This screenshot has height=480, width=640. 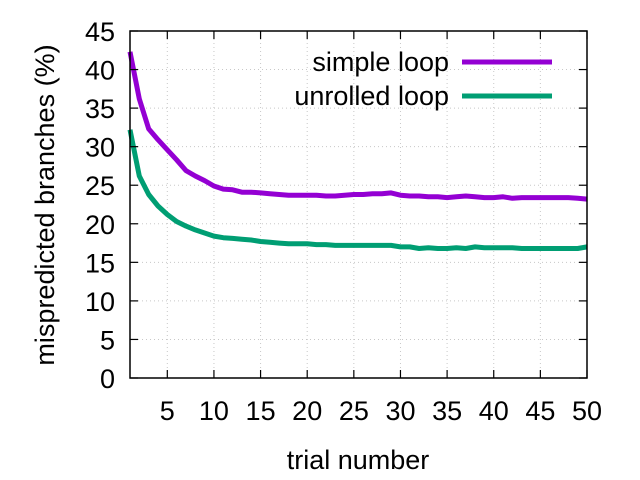 I want to click on x-tick-label: 30, so click(x=400, y=411).